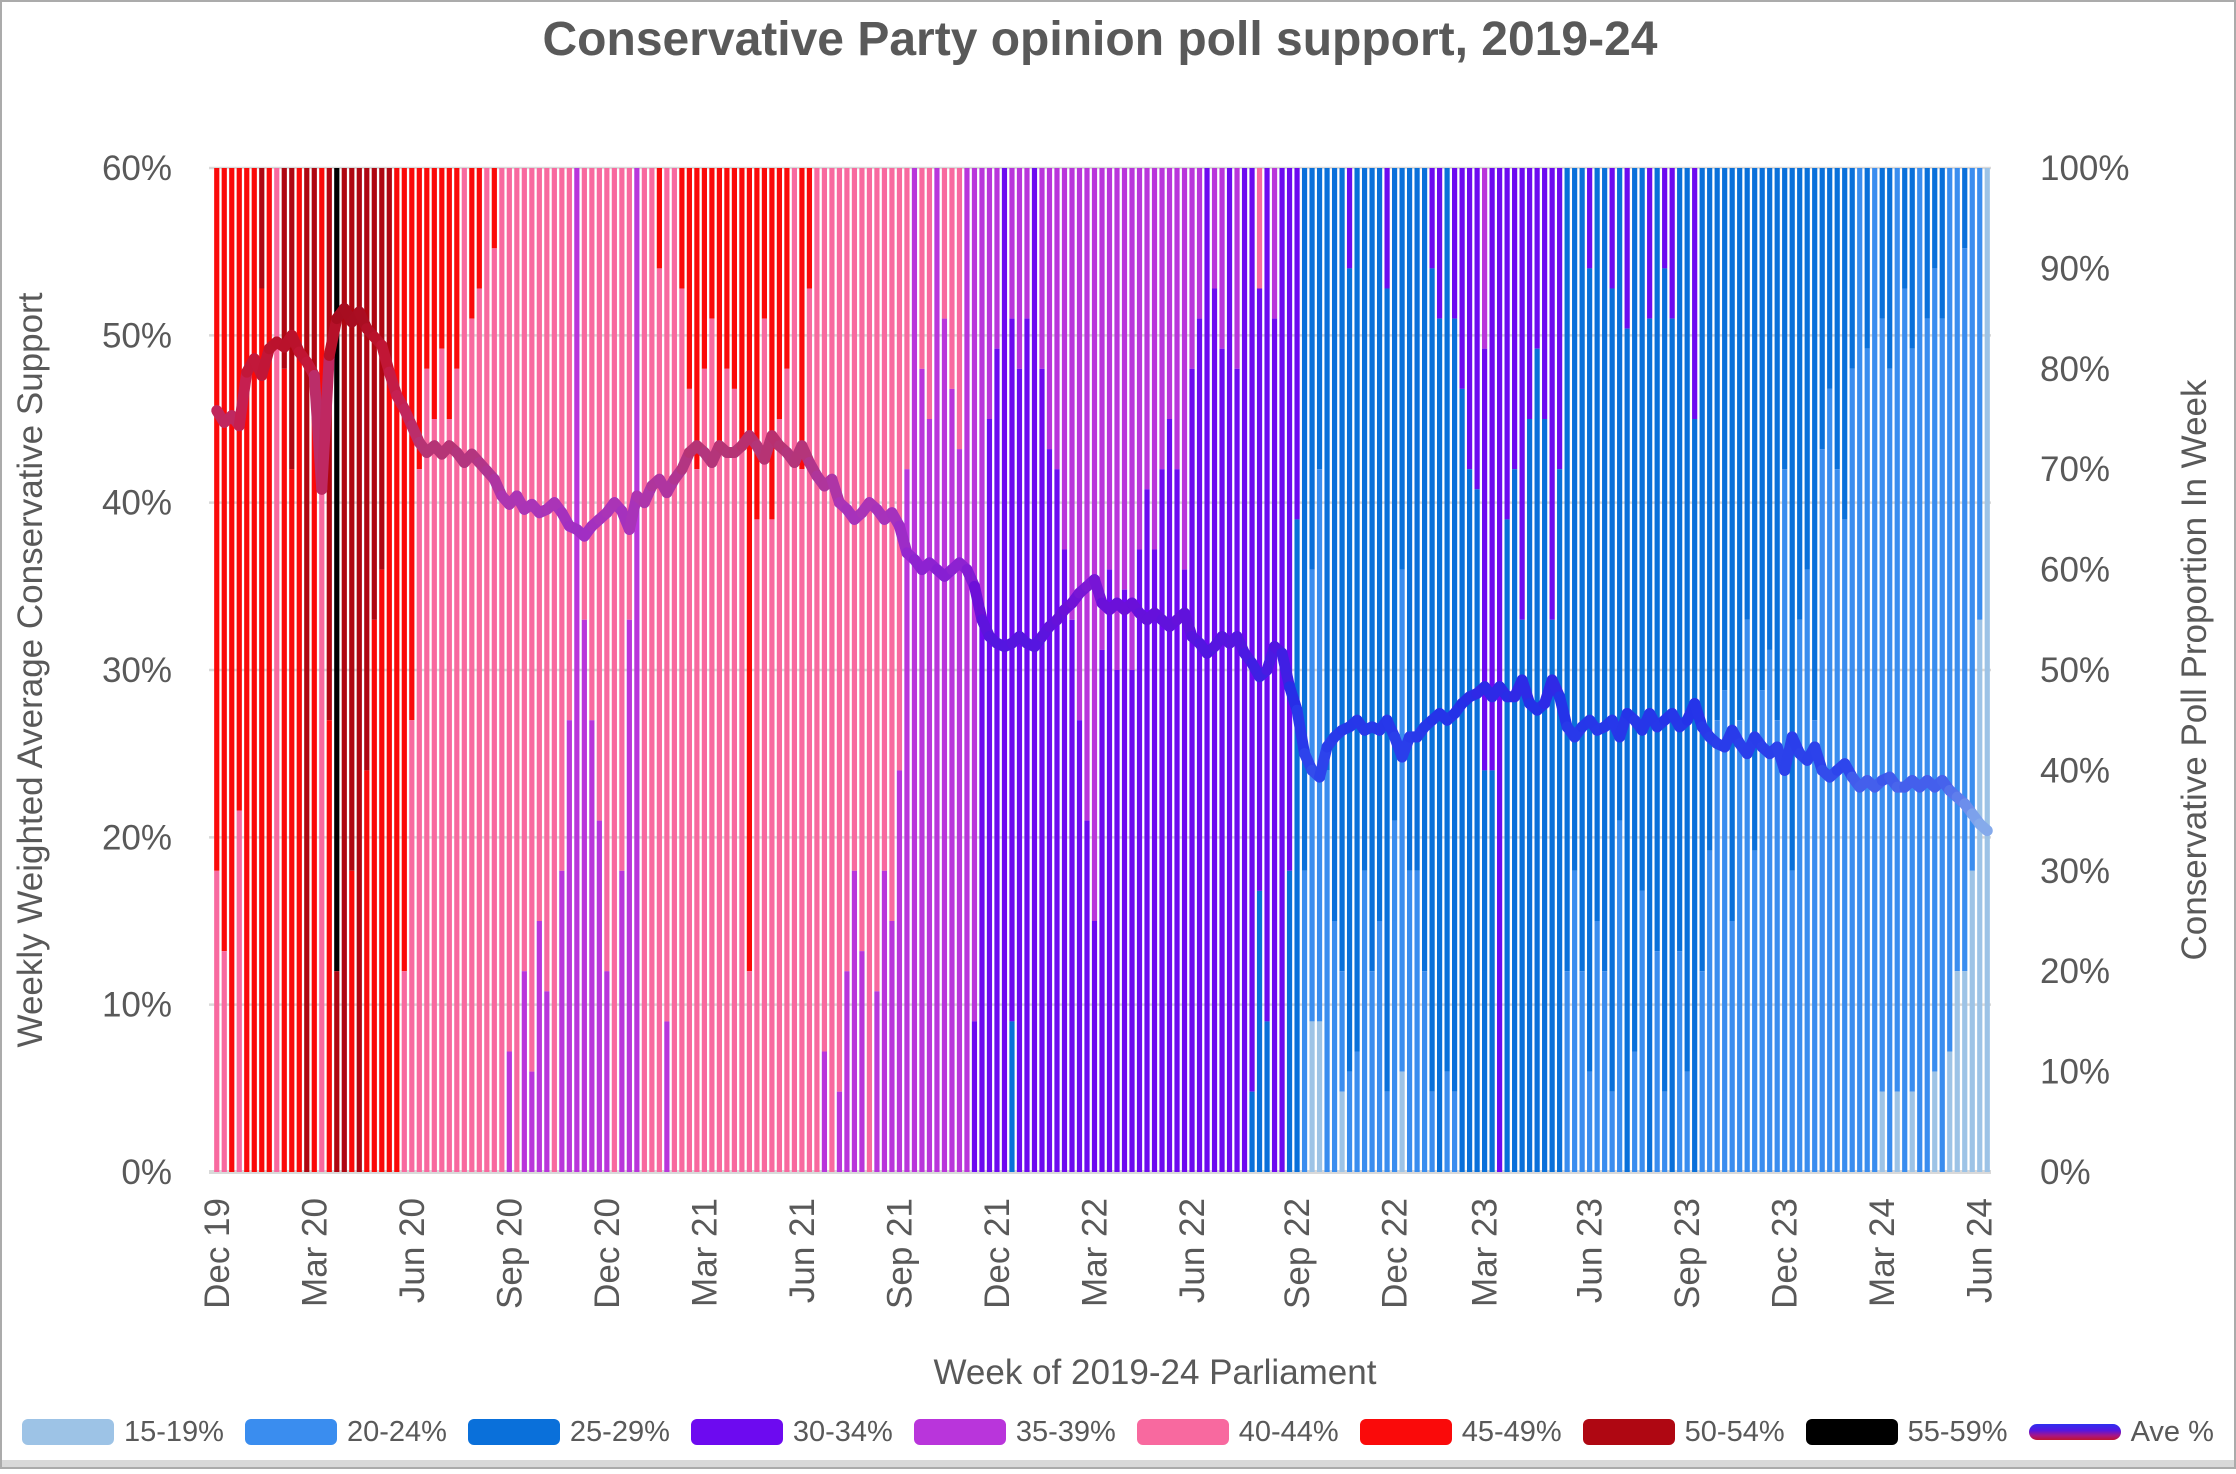 The height and width of the screenshot is (1474, 2236). I want to click on legend-item-25-29-: 25-29%, so click(568, 1432).